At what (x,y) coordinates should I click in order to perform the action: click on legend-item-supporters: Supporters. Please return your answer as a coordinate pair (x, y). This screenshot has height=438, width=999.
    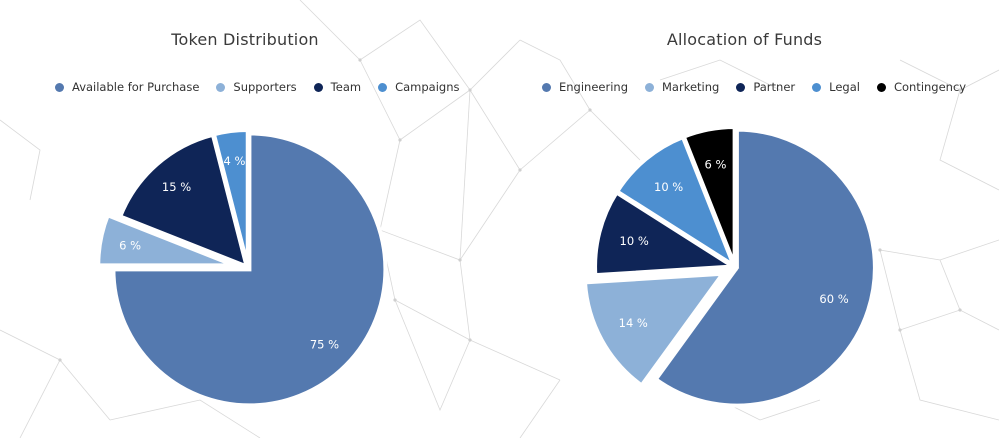
    Looking at the image, I should click on (256, 87).